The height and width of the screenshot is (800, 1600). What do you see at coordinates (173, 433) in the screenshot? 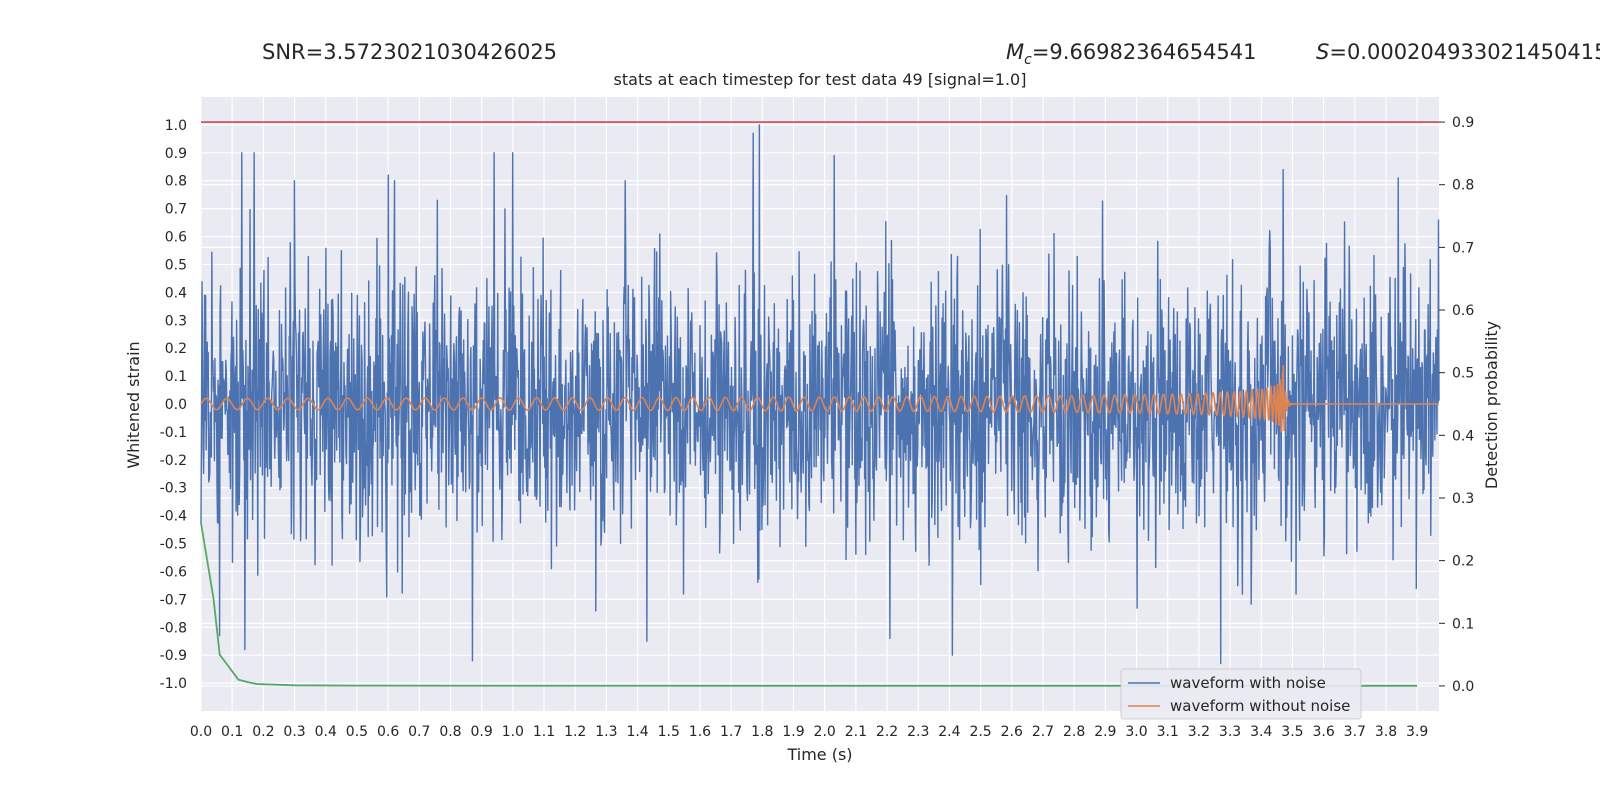
I see `y-tick-label: -0.1` at bounding box center [173, 433].